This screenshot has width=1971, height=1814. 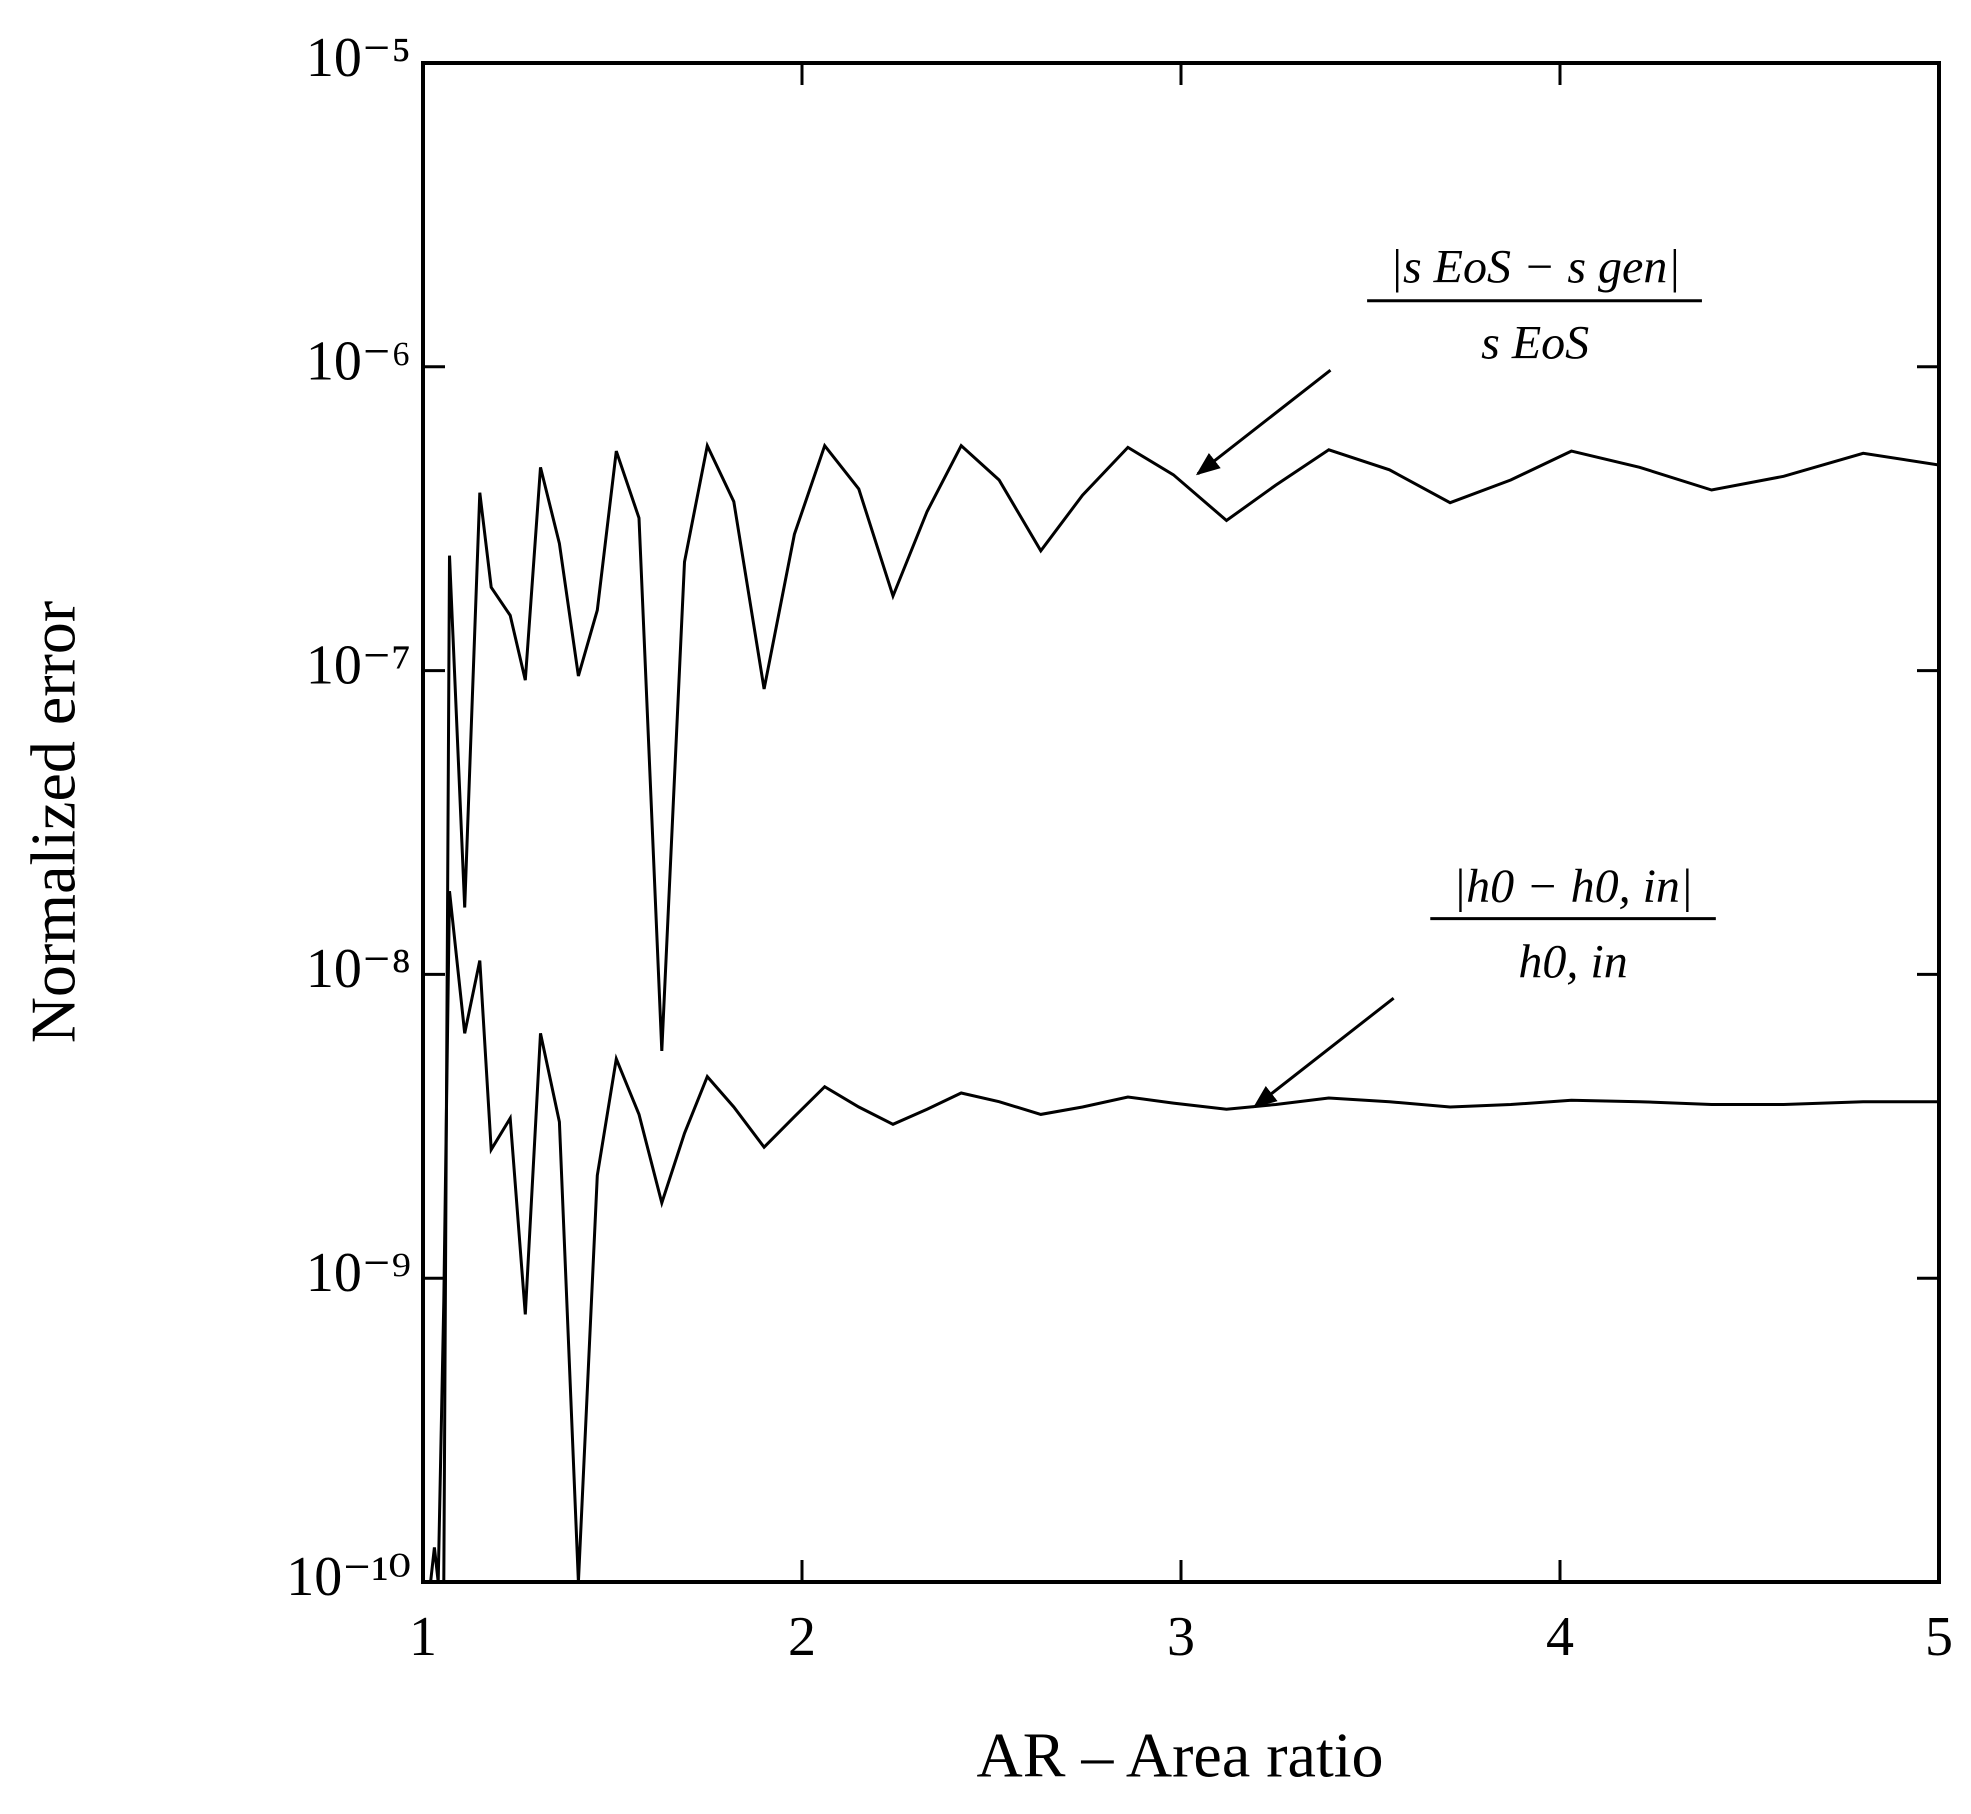 I want to click on x-tick-label: 5, so click(x=1939, y=1637).